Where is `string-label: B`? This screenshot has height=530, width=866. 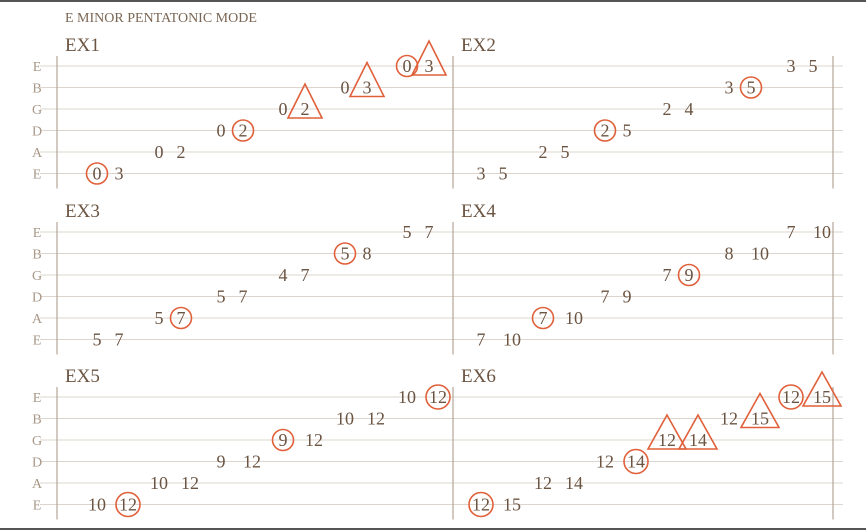 string-label: B is located at coordinates (36, 89).